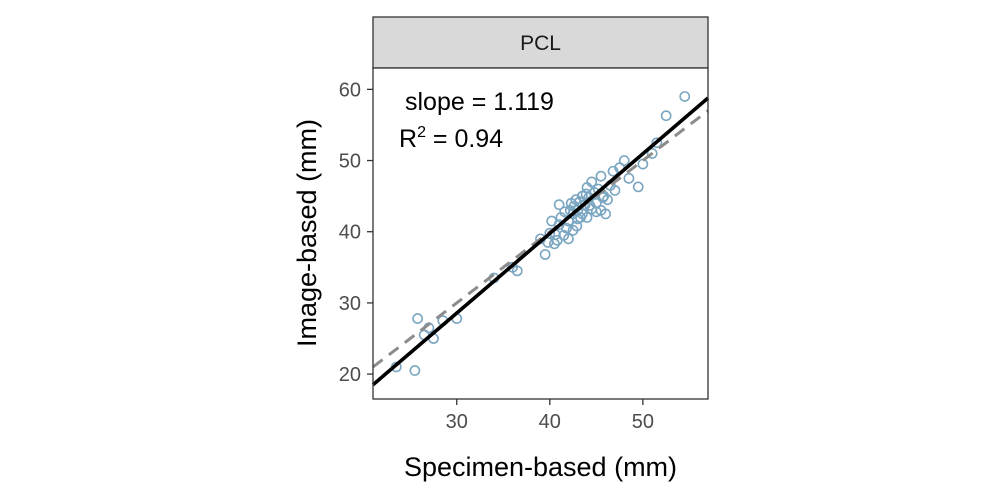  I want to click on x-axis-title: Specimen-based (mm), so click(540, 467).